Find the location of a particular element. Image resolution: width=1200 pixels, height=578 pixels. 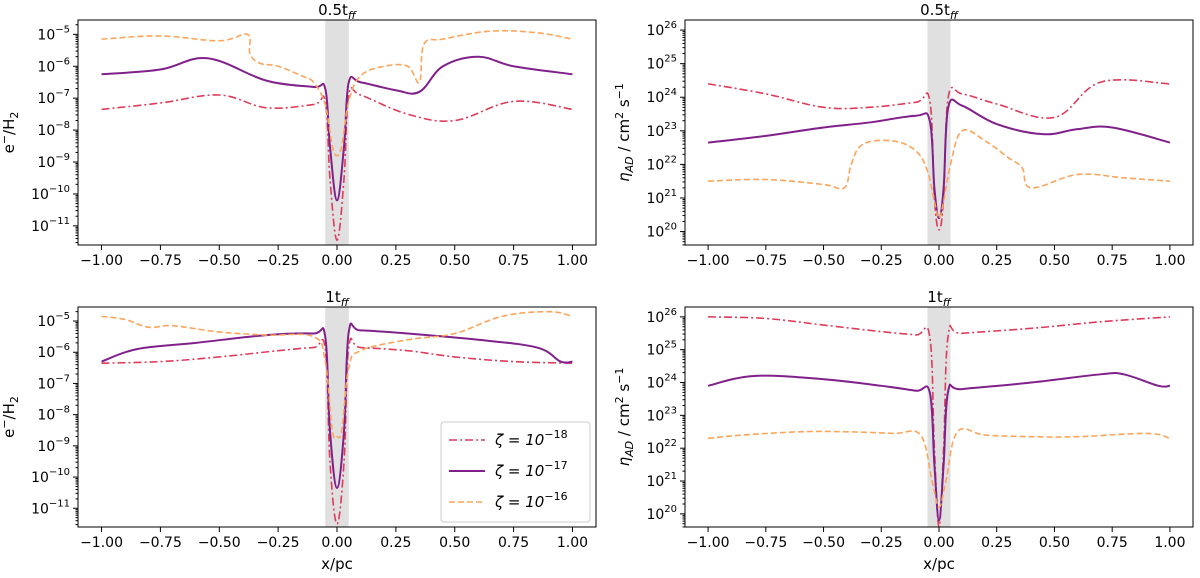

legend: ζ = 10−18 ζ = 10−17 ζ = 10−16 is located at coordinates (515, 472).